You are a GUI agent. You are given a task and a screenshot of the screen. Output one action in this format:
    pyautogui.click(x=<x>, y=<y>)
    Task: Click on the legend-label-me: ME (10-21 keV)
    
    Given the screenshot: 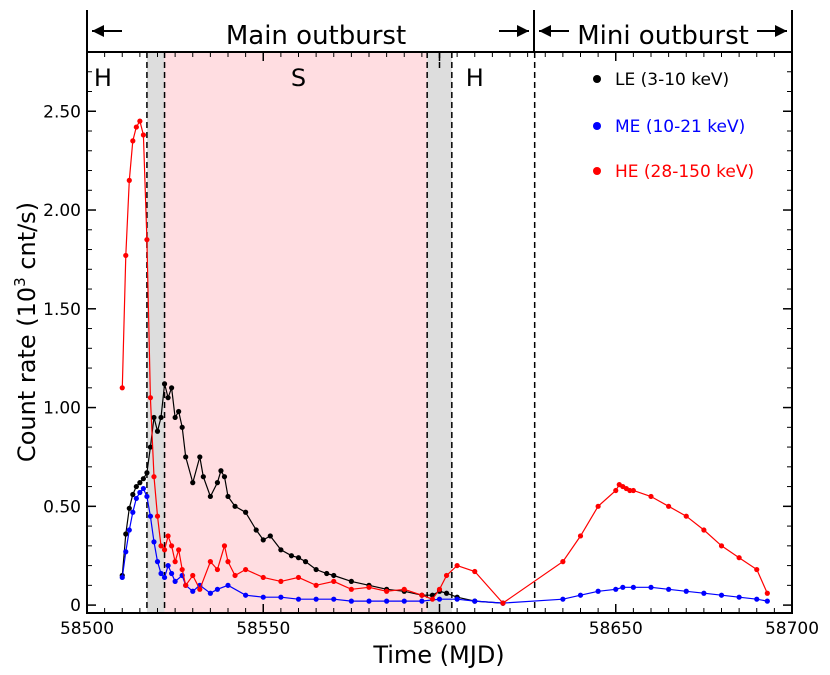 What is the action you would take?
    pyautogui.click(x=680, y=127)
    